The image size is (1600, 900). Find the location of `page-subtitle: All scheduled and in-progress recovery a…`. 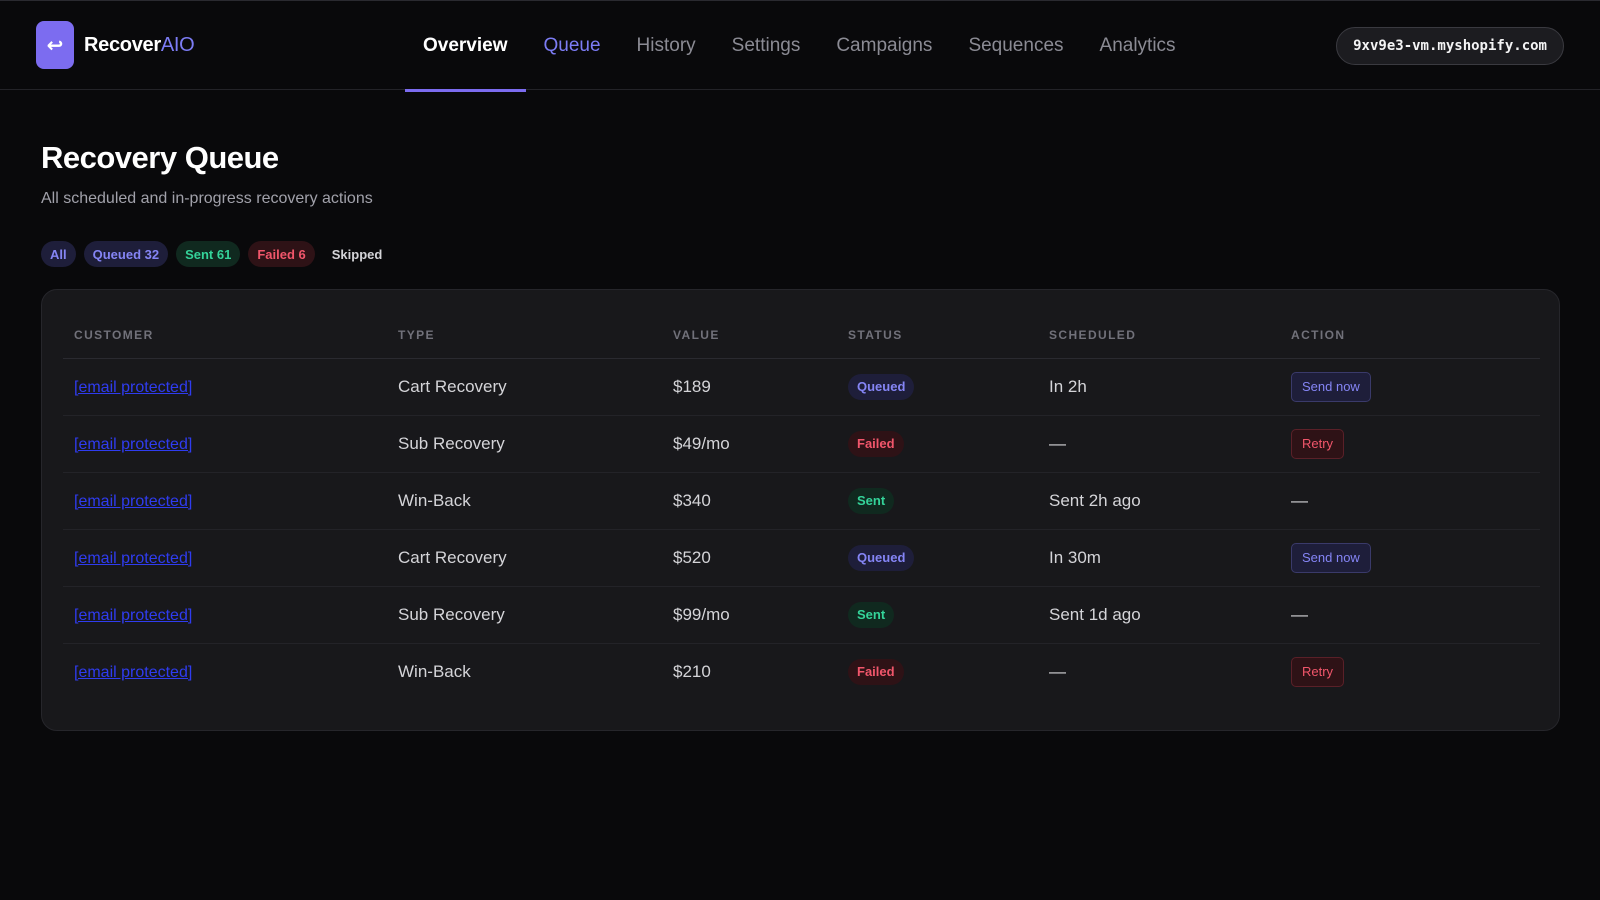

page-subtitle: All scheduled and in-progress recovery a… is located at coordinates (207, 198).